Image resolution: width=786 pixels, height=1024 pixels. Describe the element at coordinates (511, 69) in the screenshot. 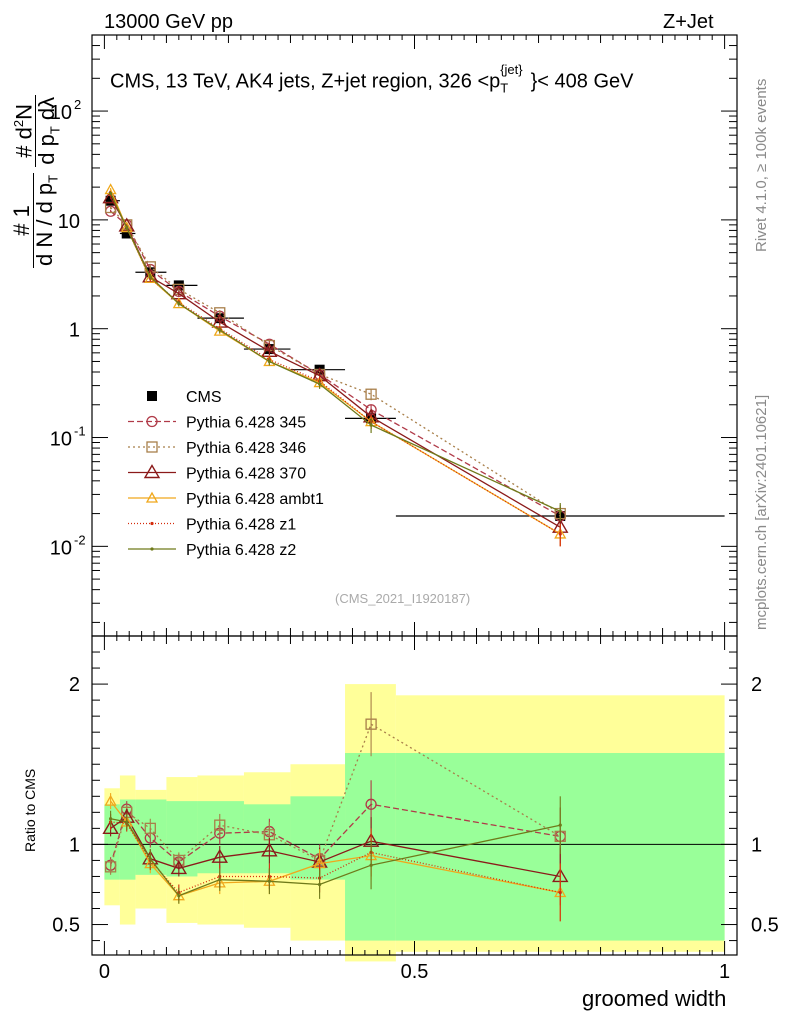

I see `plot-label-sup: {jet}` at that location.